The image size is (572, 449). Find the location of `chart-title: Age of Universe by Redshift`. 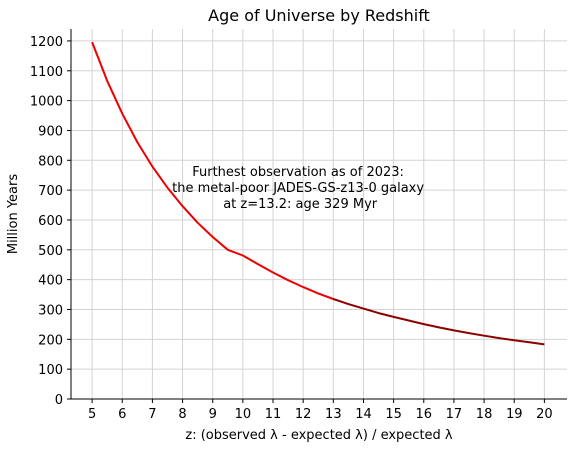

chart-title: Age of Universe by Redshift is located at coordinates (319, 15).